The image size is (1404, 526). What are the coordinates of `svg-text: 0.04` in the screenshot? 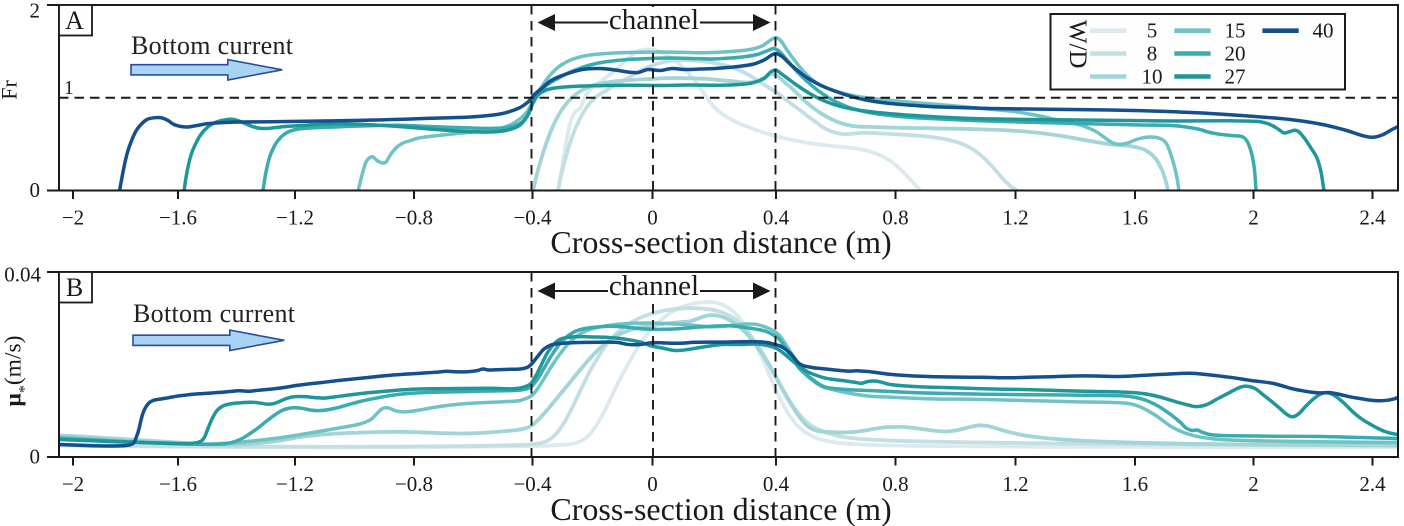 It's located at (22, 275).